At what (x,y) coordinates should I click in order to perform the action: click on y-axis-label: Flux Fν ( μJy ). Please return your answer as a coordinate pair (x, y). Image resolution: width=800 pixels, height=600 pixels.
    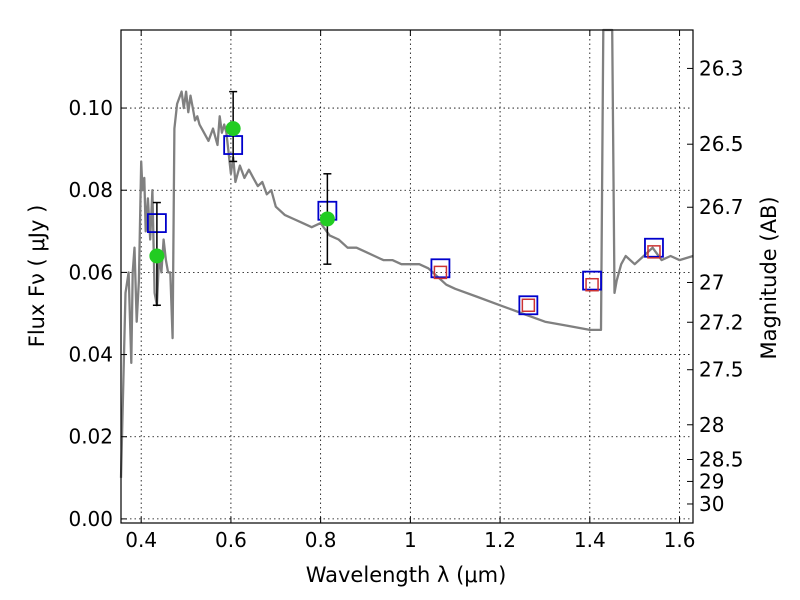
    Looking at the image, I should click on (37, 276).